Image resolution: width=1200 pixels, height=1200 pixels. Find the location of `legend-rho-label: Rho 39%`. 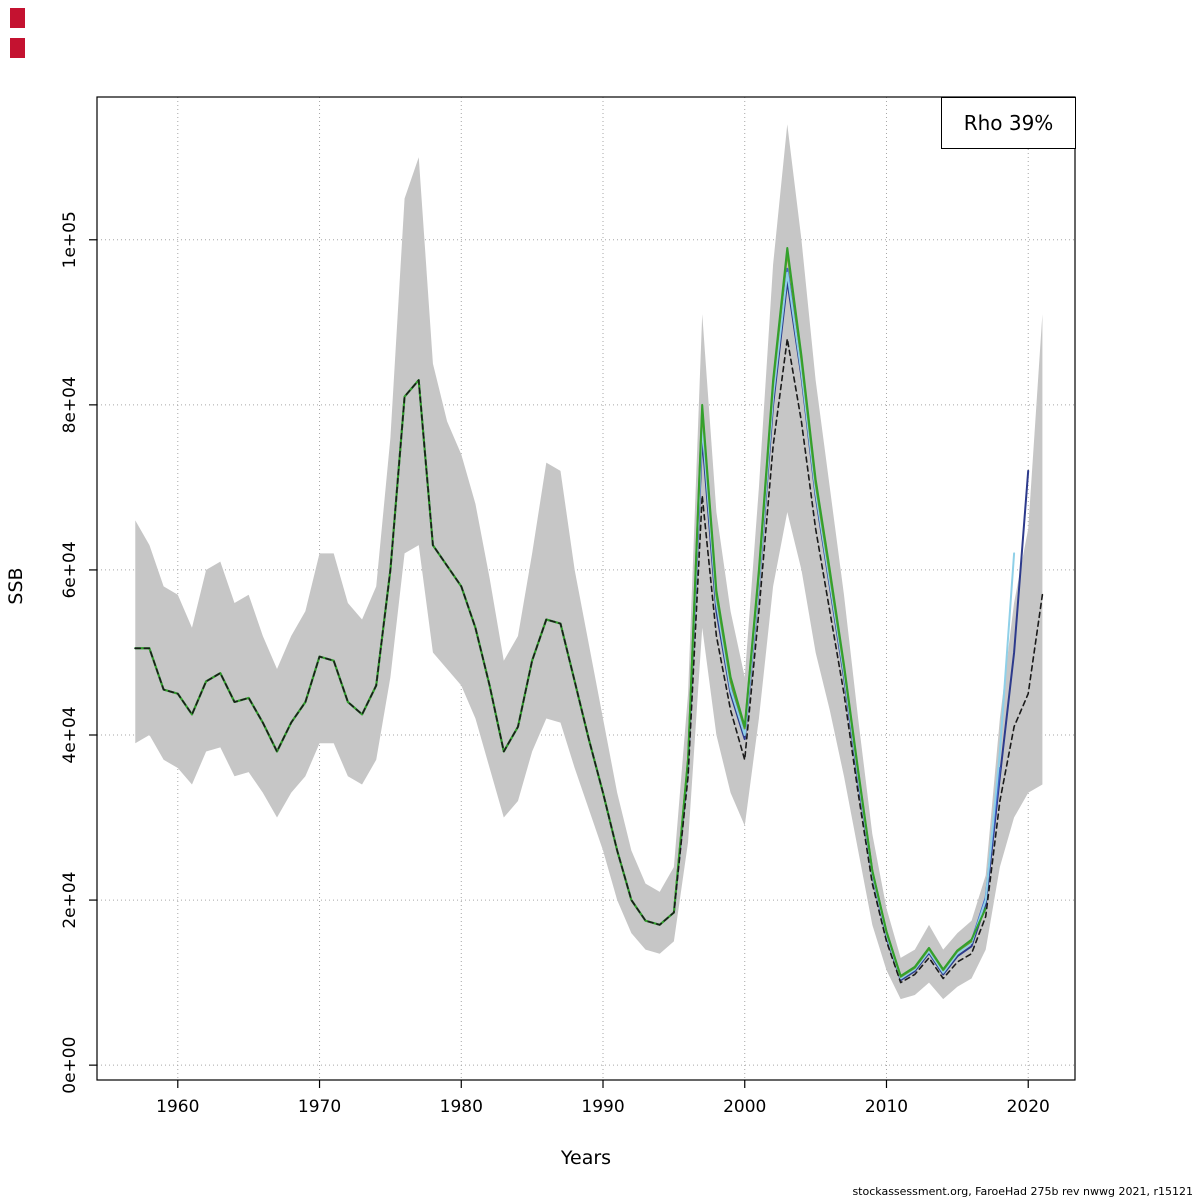

legend-rho-label: Rho 39% is located at coordinates (1008, 123).